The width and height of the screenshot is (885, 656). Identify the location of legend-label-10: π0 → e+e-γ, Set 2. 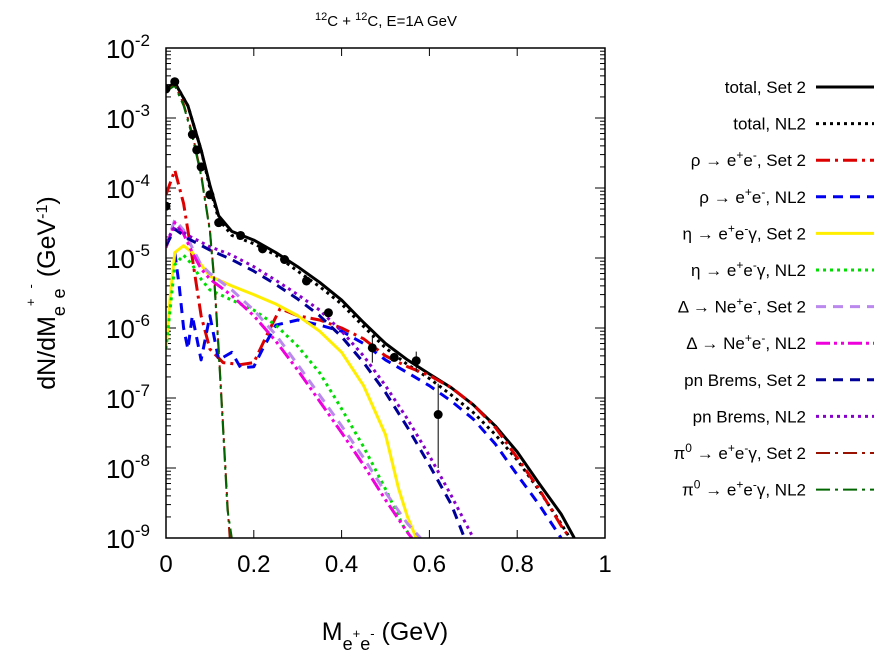
(740, 452).